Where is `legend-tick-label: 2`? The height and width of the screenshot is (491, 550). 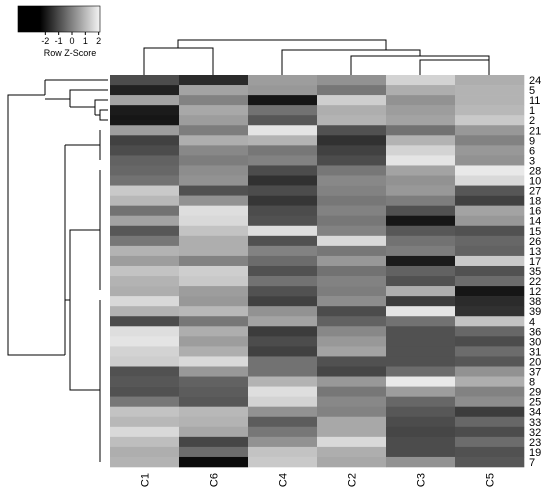 legend-tick-label: 2 is located at coordinates (98, 41).